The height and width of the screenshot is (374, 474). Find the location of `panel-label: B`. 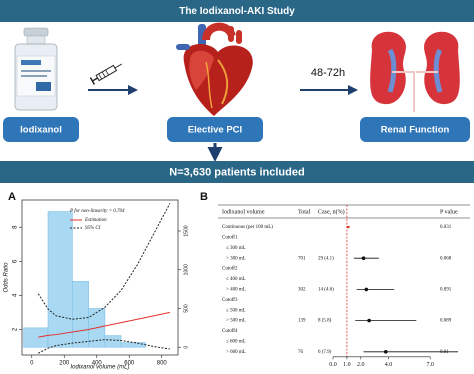

panel-label: B is located at coordinates (204, 197).